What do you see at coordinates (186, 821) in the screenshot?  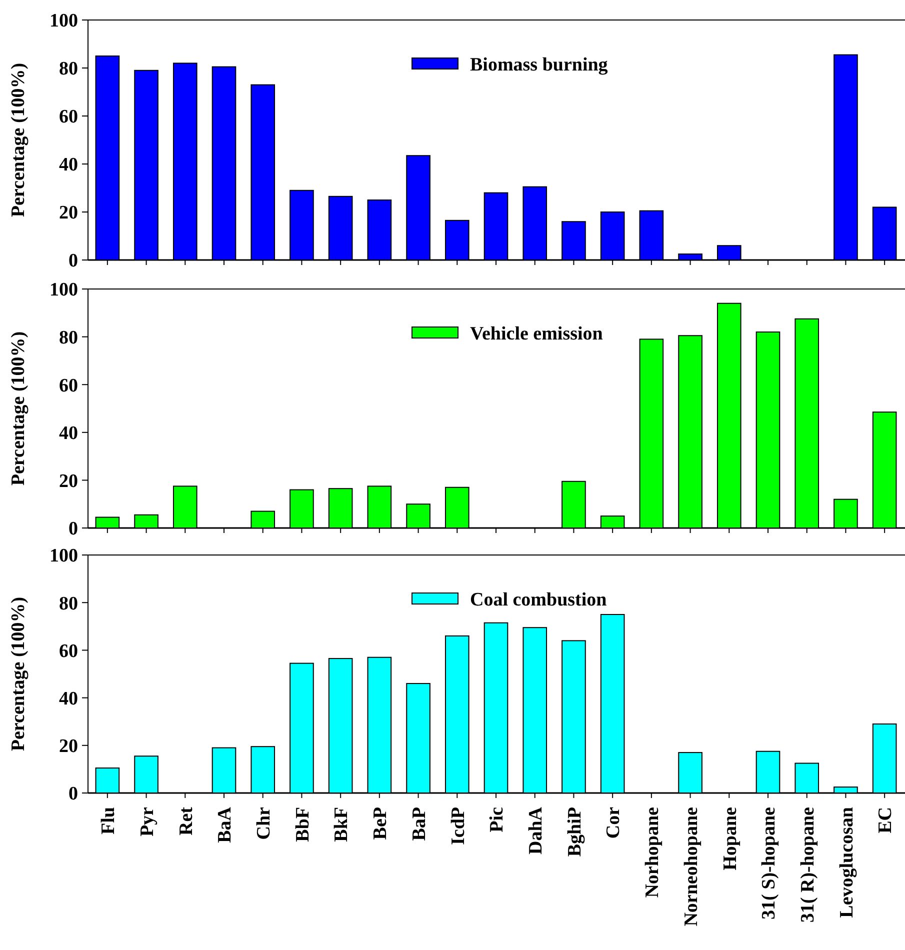 I see `x-tick-label: Ret` at bounding box center [186, 821].